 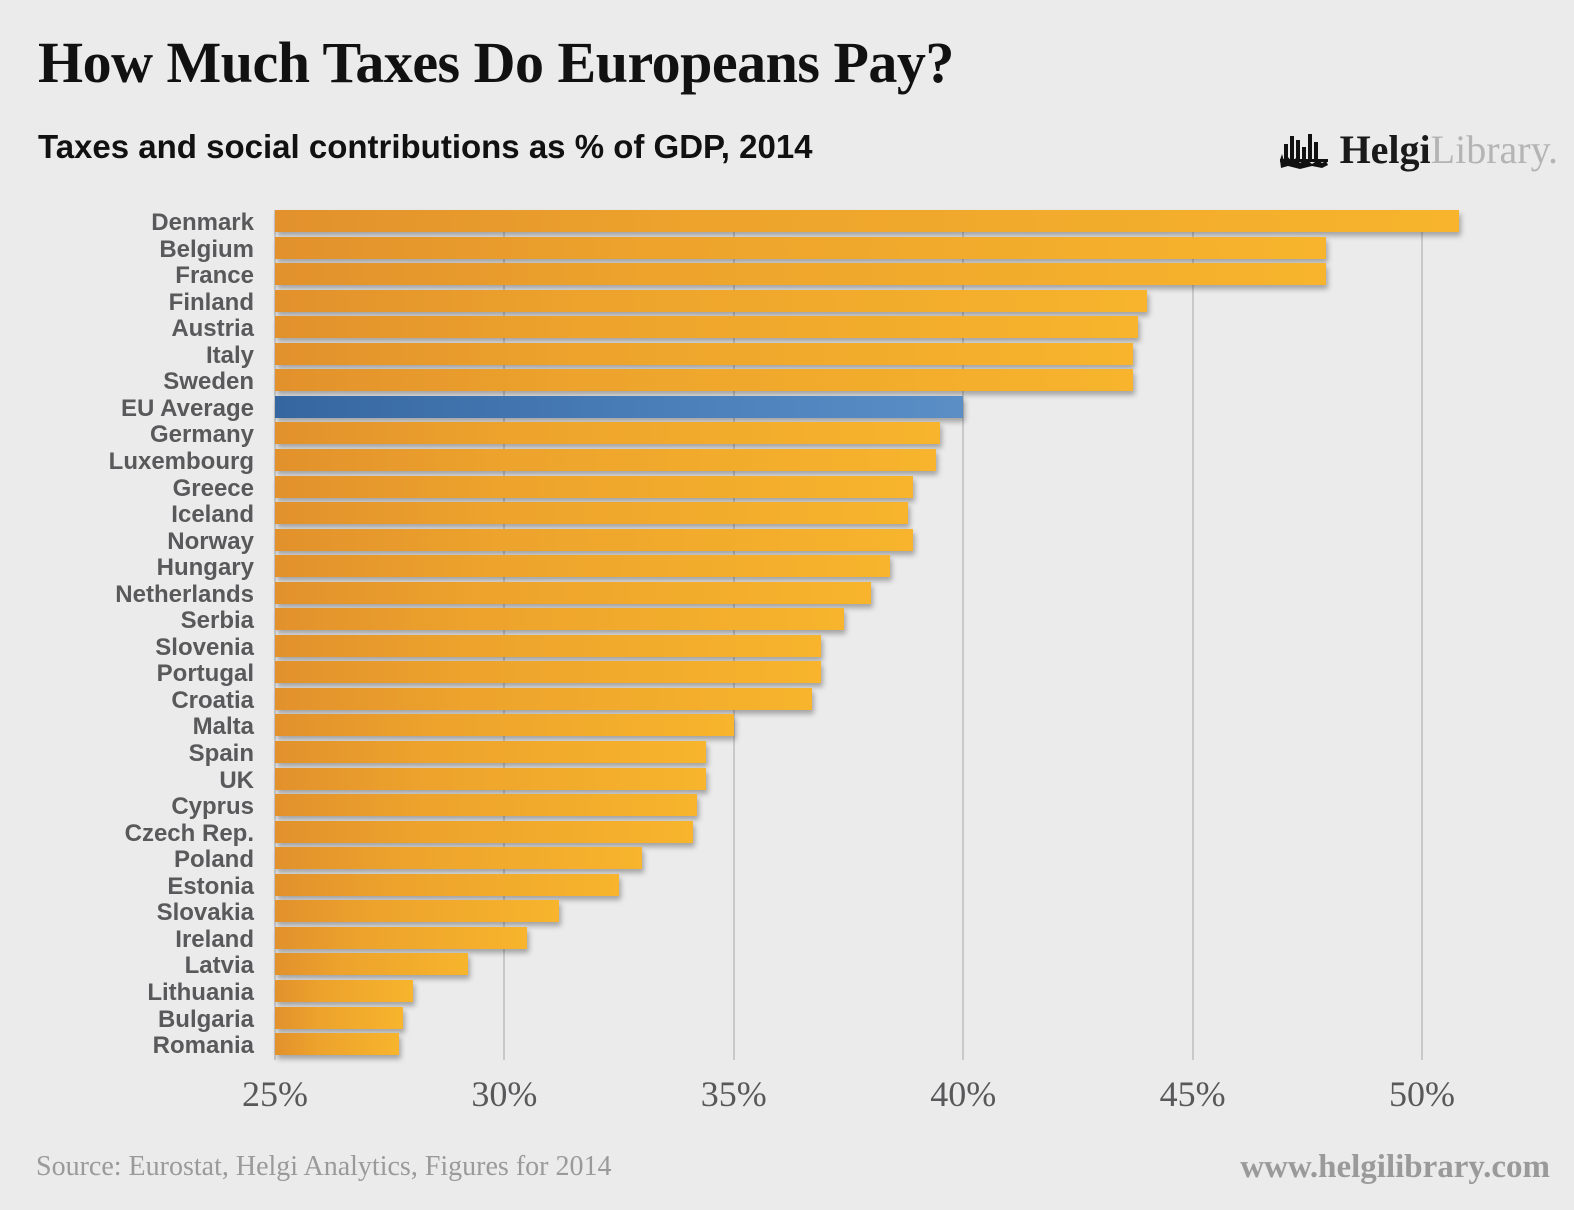 I want to click on logo-text-library: Library., so click(x=1494, y=149).